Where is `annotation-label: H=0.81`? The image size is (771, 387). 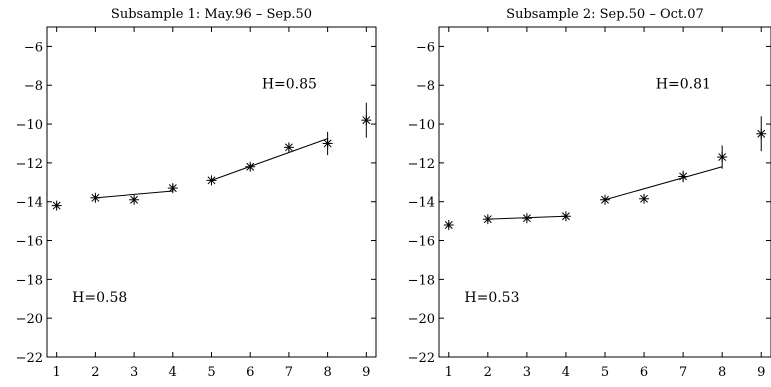 annotation-label: H=0.81 is located at coordinates (683, 84).